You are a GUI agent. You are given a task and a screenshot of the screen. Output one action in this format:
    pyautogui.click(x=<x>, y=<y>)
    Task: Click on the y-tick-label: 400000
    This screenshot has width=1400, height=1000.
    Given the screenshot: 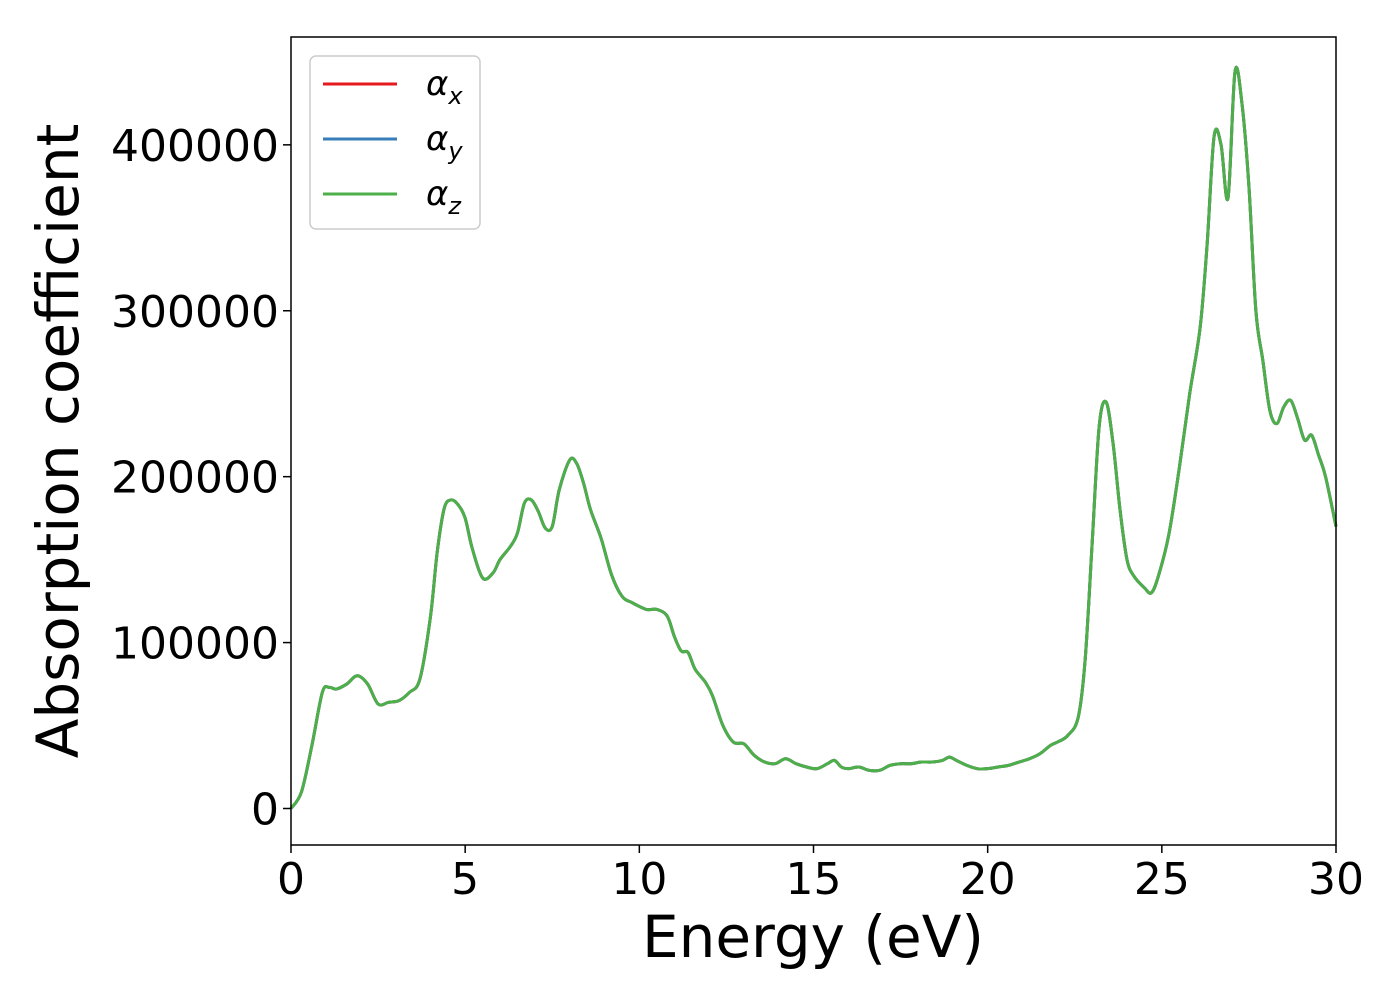 What is the action you would take?
    pyautogui.click(x=195, y=146)
    